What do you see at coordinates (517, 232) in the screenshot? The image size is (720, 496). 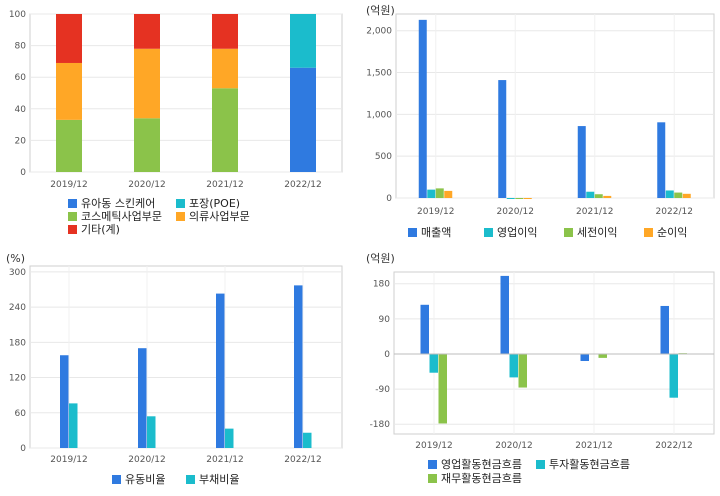 I see `legend-label: 영업이익` at bounding box center [517, 232].